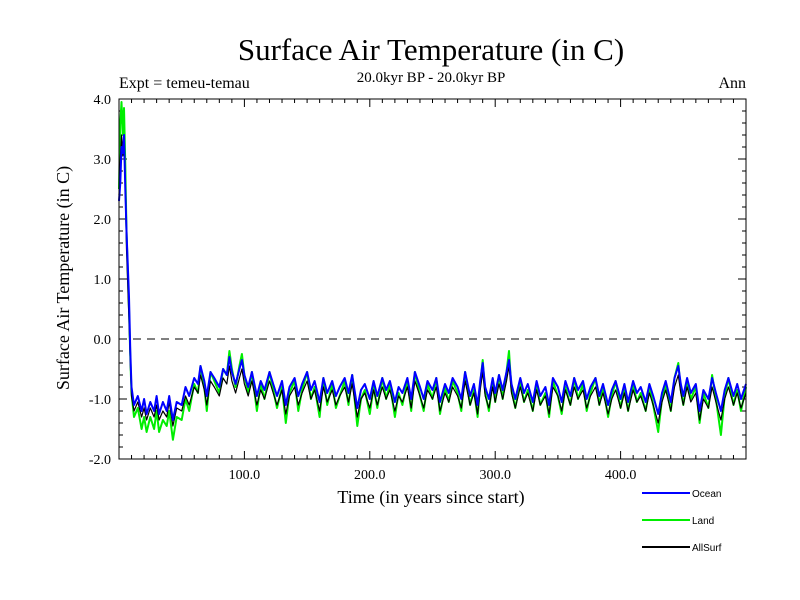 This screenshot has width=800, height=600. What do you see at coordinates (370, 475) in the screenshot?
I see `x-tick-label: 200.0` at bounding box center [370, 475].